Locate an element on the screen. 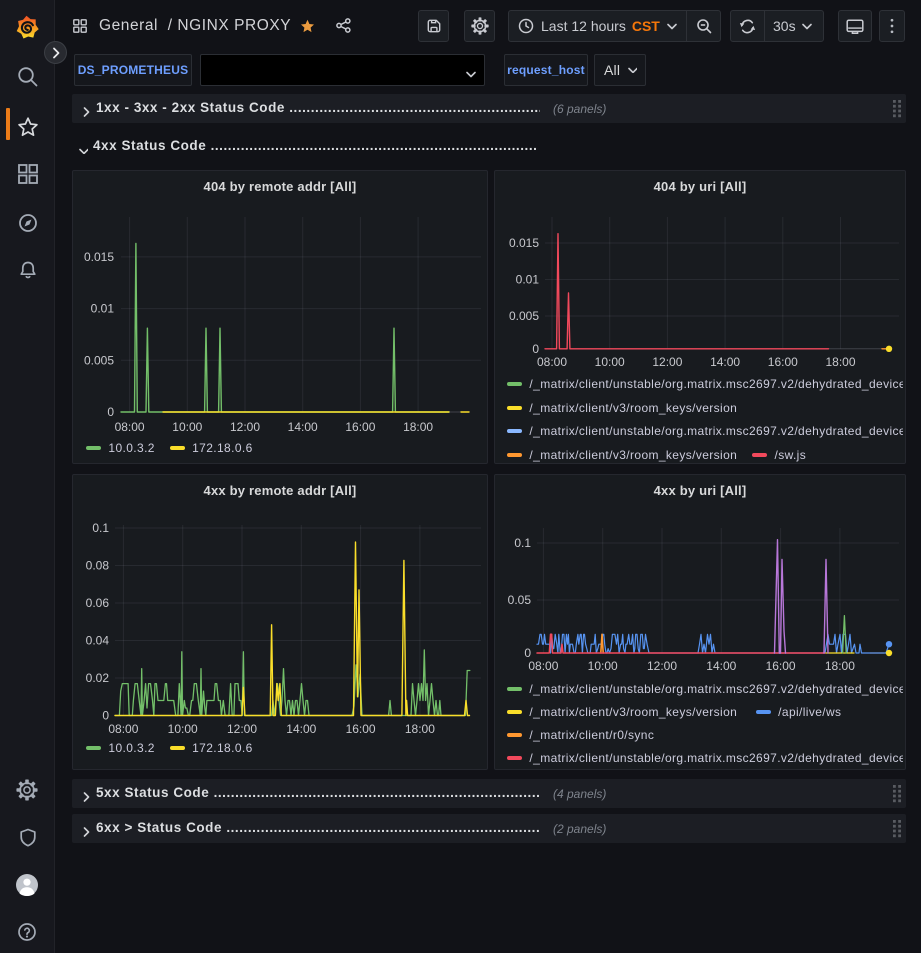 This screenshot has width=921, height=953. svg-text: 0.06 is located at coordinates (98, 603).